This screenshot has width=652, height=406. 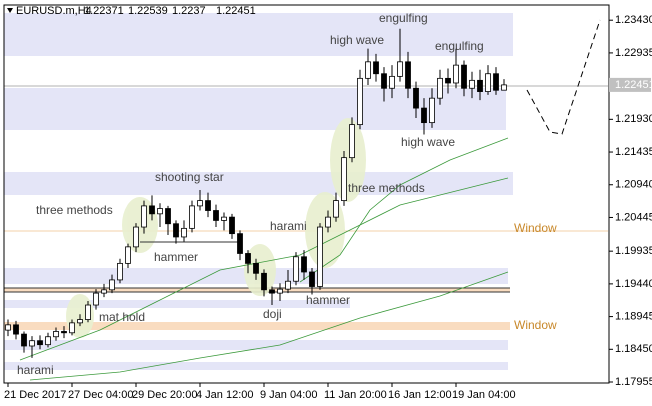 I want to click on y-tick-label: 1.18450, so click(x=633, y=349).